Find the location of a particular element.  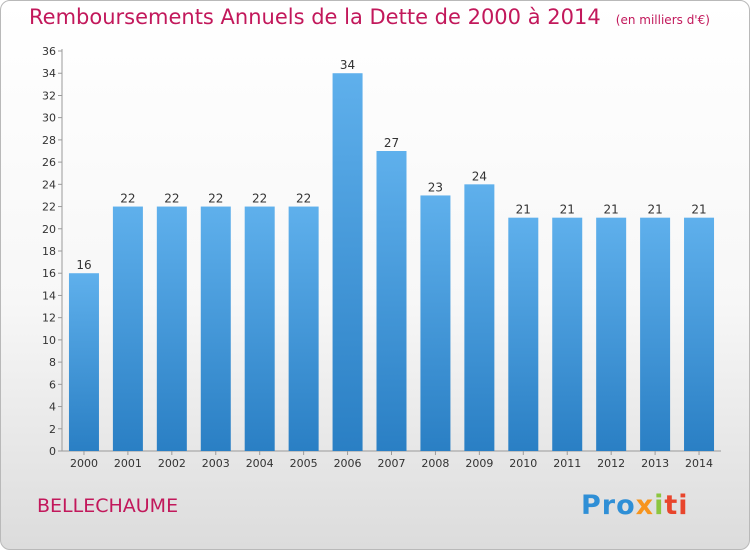

y-tick-label: 18 is located at coordinates (49, 251).